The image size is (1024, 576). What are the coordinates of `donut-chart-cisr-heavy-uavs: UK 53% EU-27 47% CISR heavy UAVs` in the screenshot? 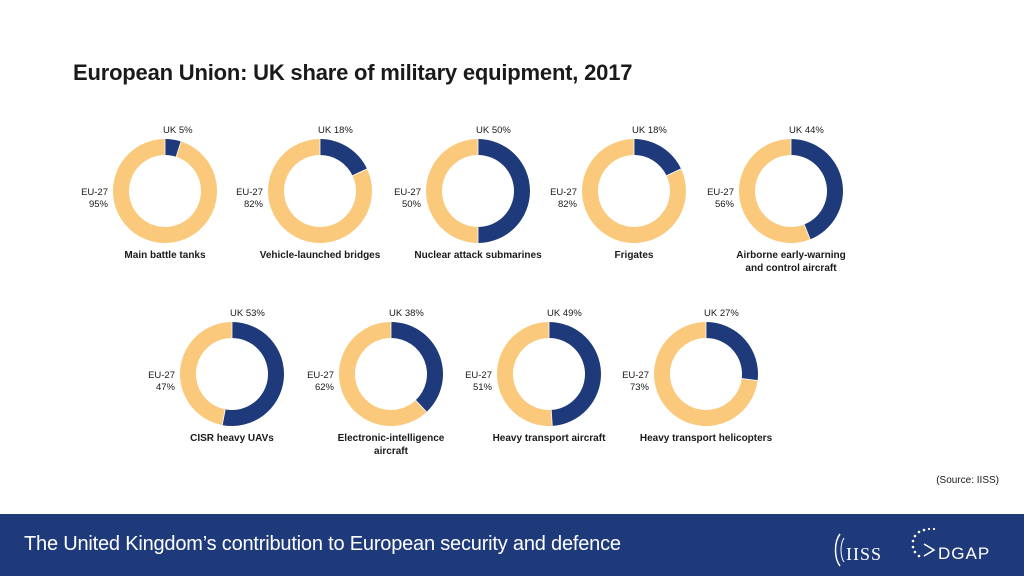 It's located at (232, 388).